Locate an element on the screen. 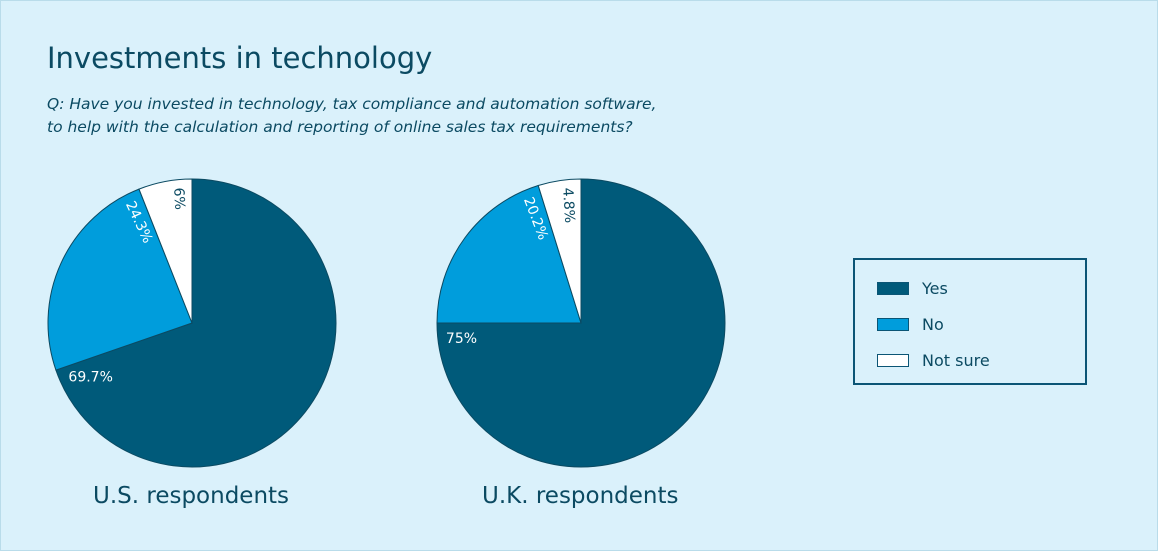  us-pie-caption: U.S. respondents is located at coordinates (191, 496).